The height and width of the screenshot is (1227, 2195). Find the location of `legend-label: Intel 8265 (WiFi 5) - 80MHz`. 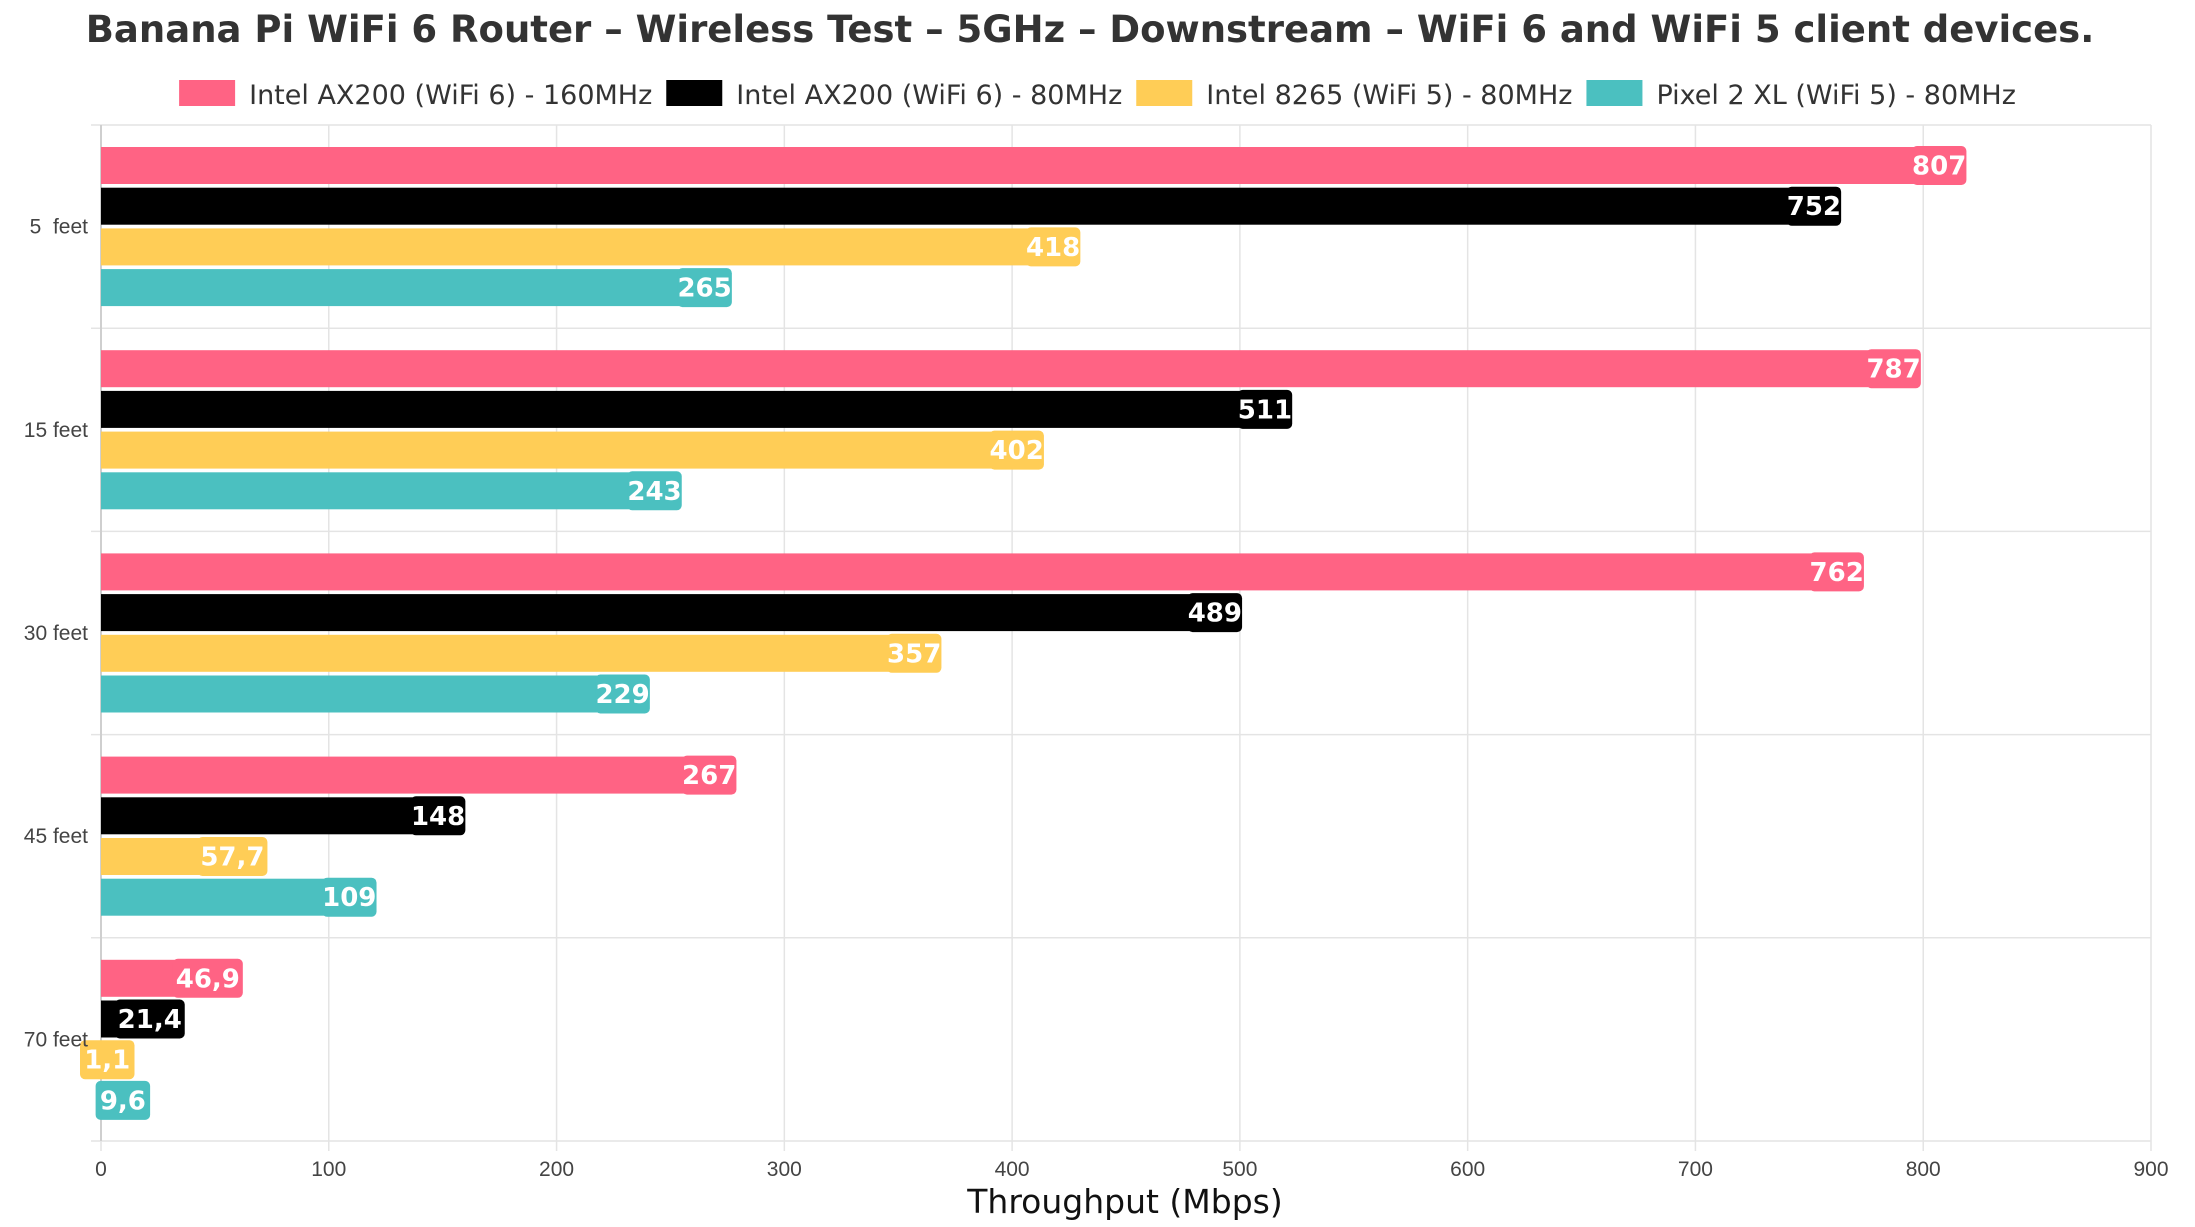

legend-label: Intel 8265 (WiFi 5) - 80MHz is located at coordinates (1389, 95).